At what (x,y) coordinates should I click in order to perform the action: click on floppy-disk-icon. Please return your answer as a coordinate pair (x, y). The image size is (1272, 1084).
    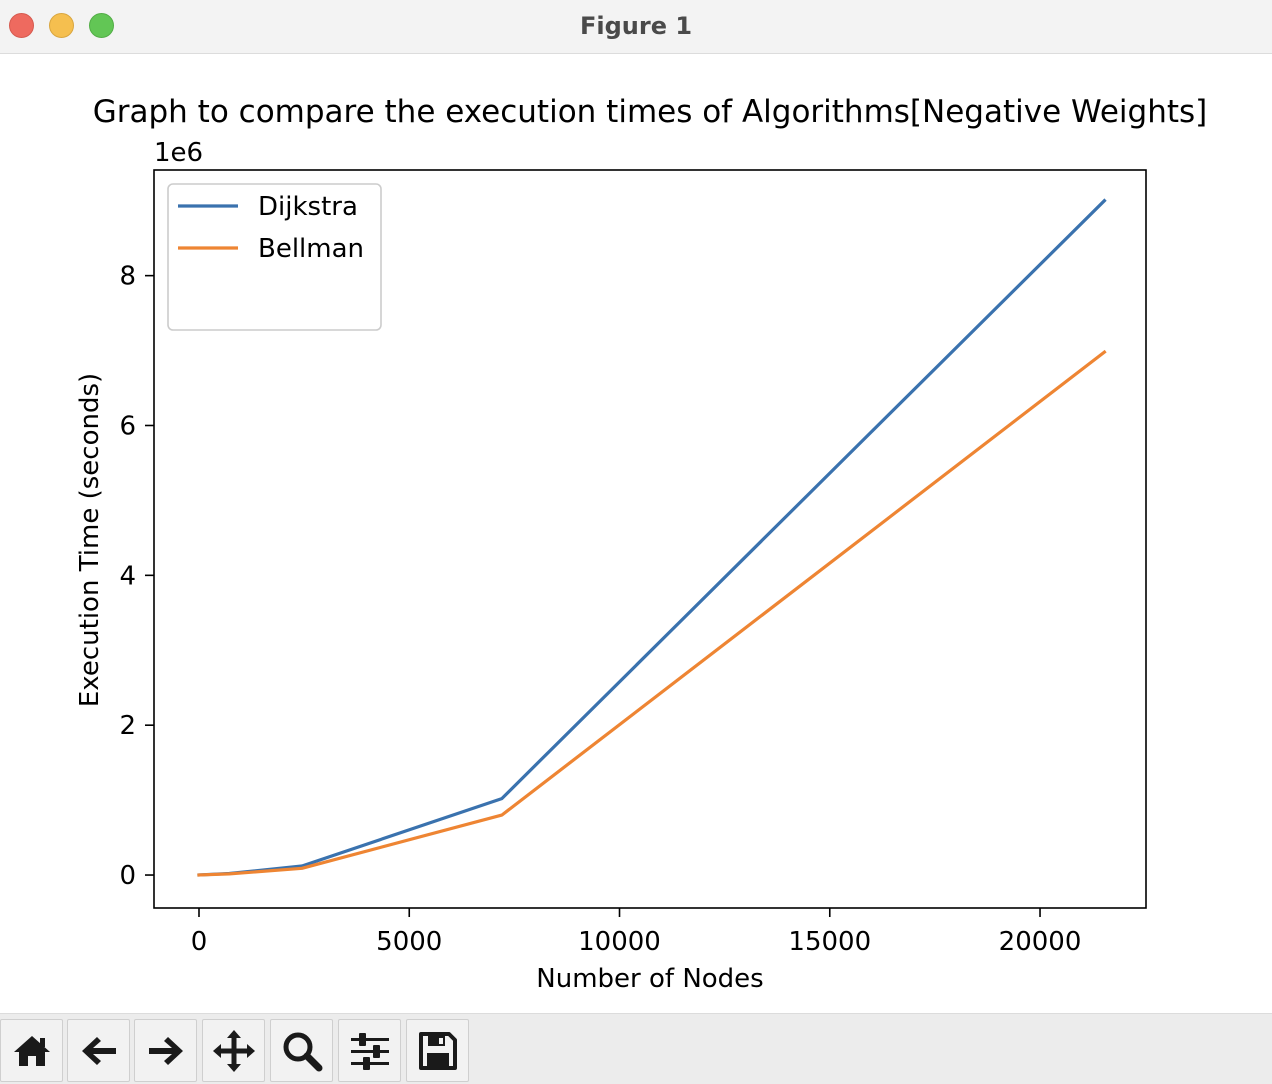
    Looking at the image, I should click on (437, 1050).